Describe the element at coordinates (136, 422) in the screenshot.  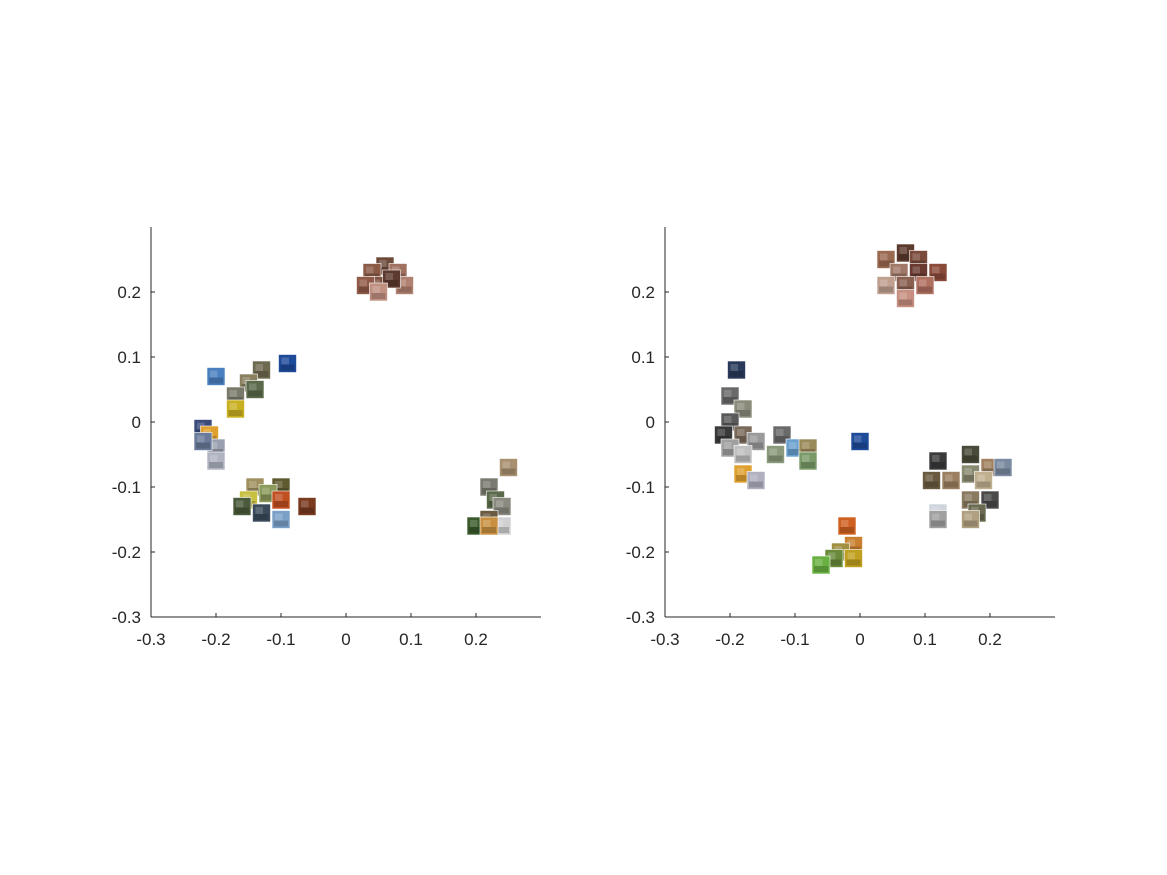
I see `y-tick-label: 0` at that location.